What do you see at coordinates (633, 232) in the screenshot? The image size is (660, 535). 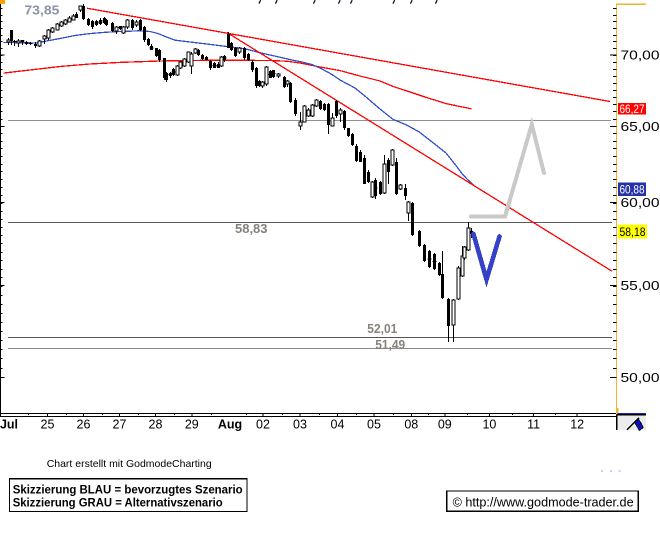 I see `svg-text: 58,18` at bounding box center [633, 232].